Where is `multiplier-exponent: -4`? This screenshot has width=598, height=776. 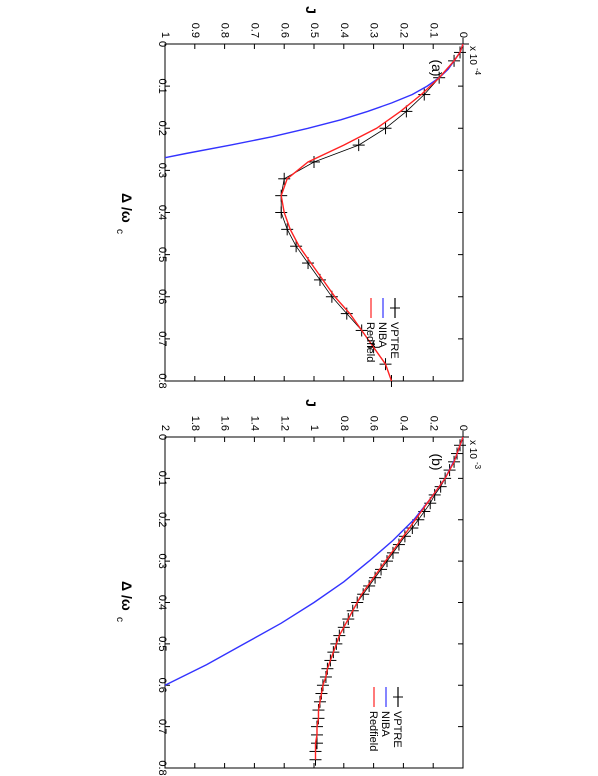
multiplier-exponent: -4 is located at coordinates (477, 72).